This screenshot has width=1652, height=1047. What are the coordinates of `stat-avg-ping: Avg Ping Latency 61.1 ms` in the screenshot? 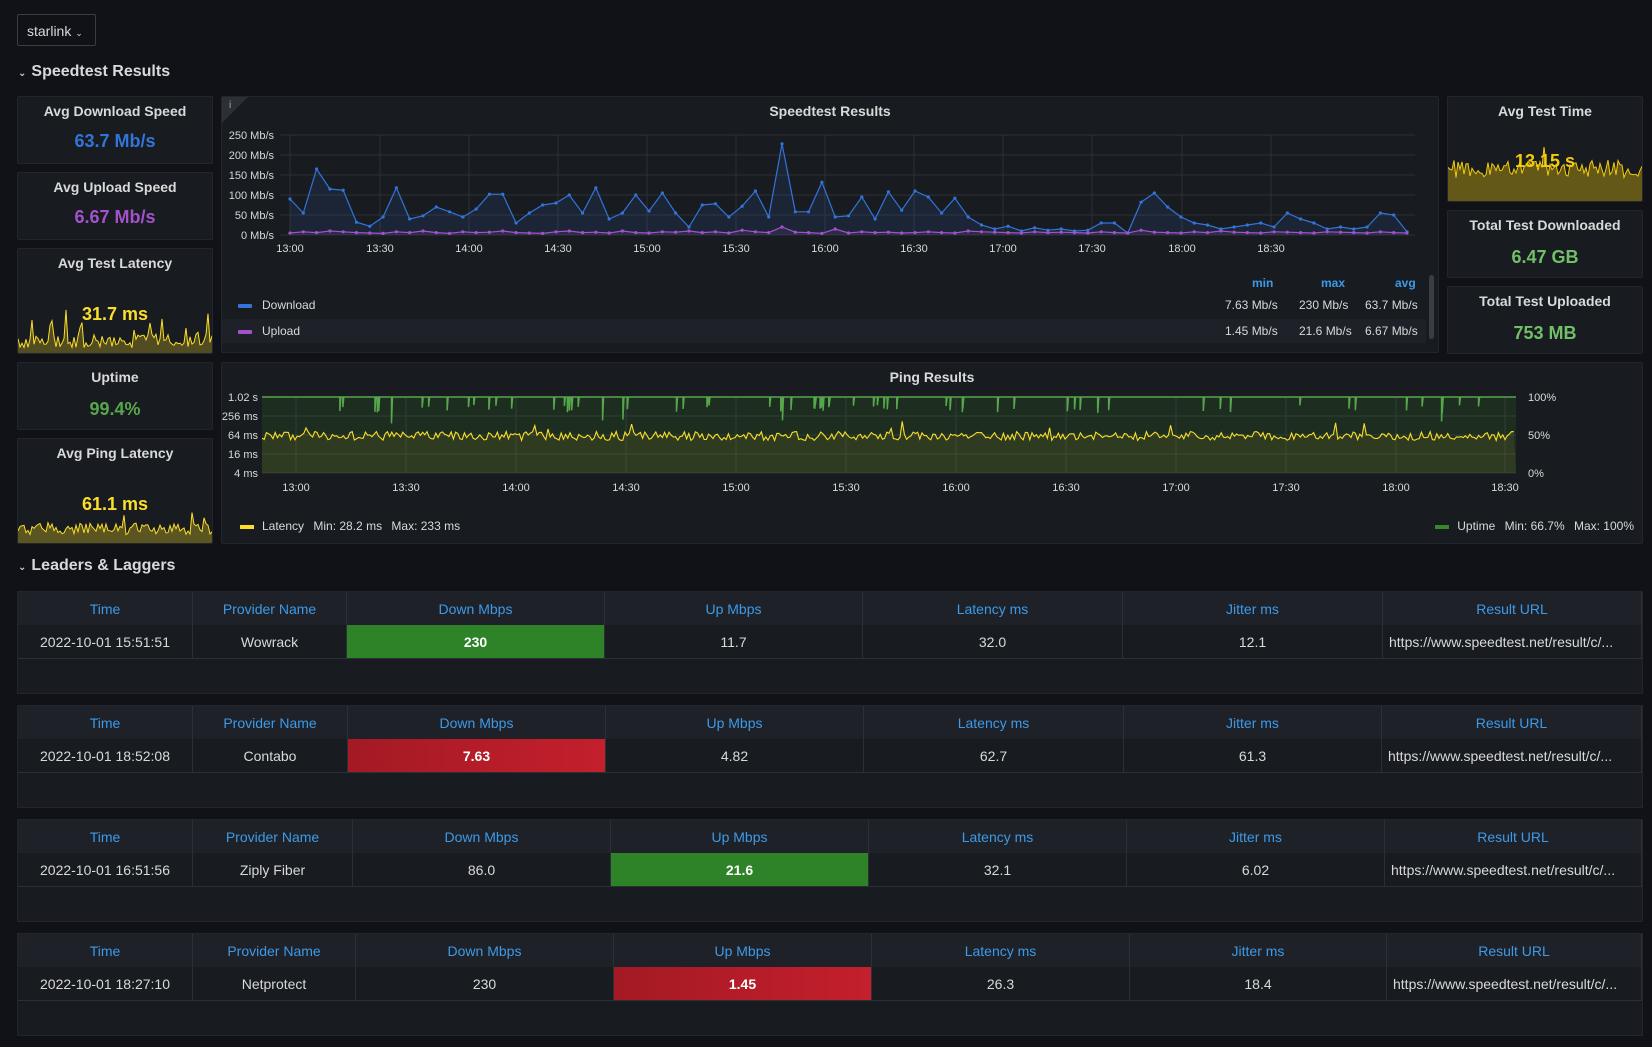 It's located at (115, 491).